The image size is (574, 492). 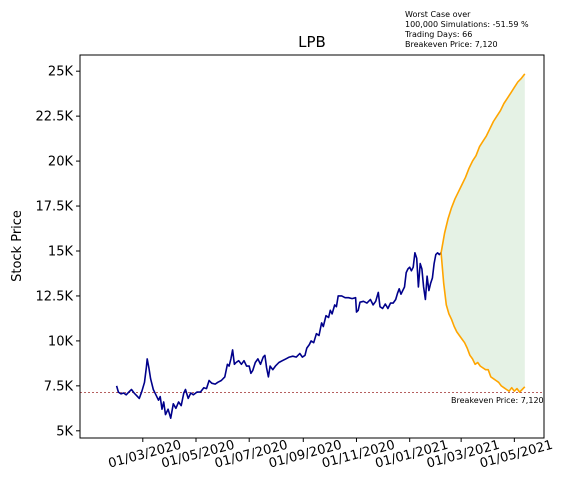 I want to click on y-tick-label: 22.5K, so click(x=55, y=117).